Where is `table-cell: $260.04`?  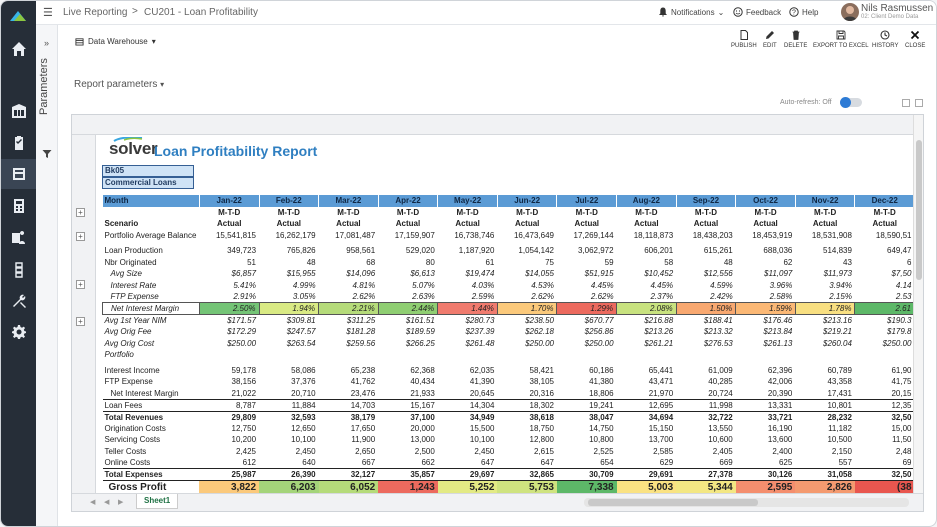
table-cell: $260.04 is located at coordinates (837, 343).